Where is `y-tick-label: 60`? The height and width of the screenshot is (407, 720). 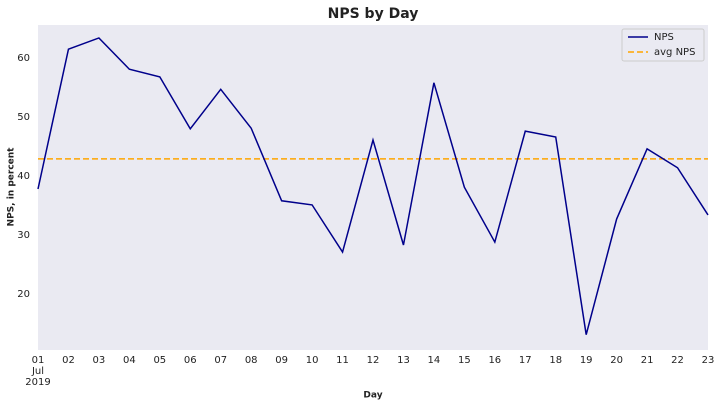 y-tick-label: 60 is located at coordinates (23, 58).